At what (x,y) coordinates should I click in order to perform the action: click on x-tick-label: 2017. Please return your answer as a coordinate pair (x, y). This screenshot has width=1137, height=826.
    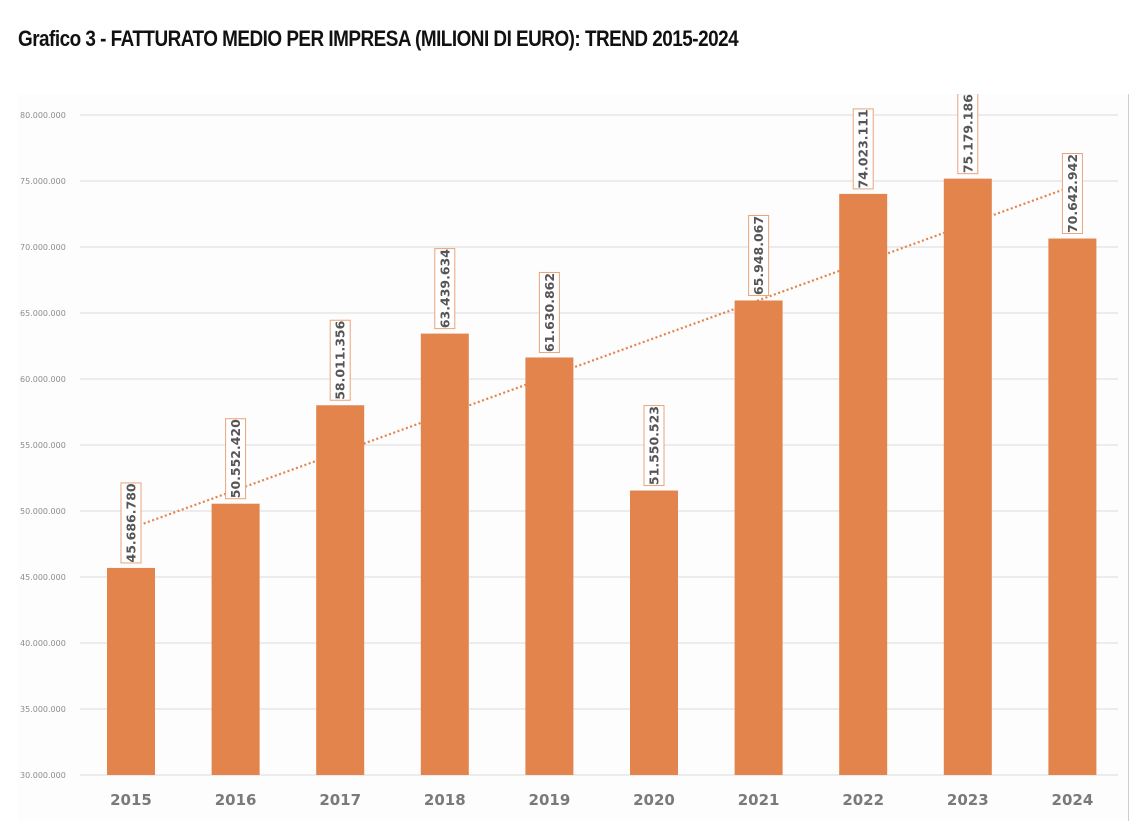
    Looking at the image, I should click on (340, 800).